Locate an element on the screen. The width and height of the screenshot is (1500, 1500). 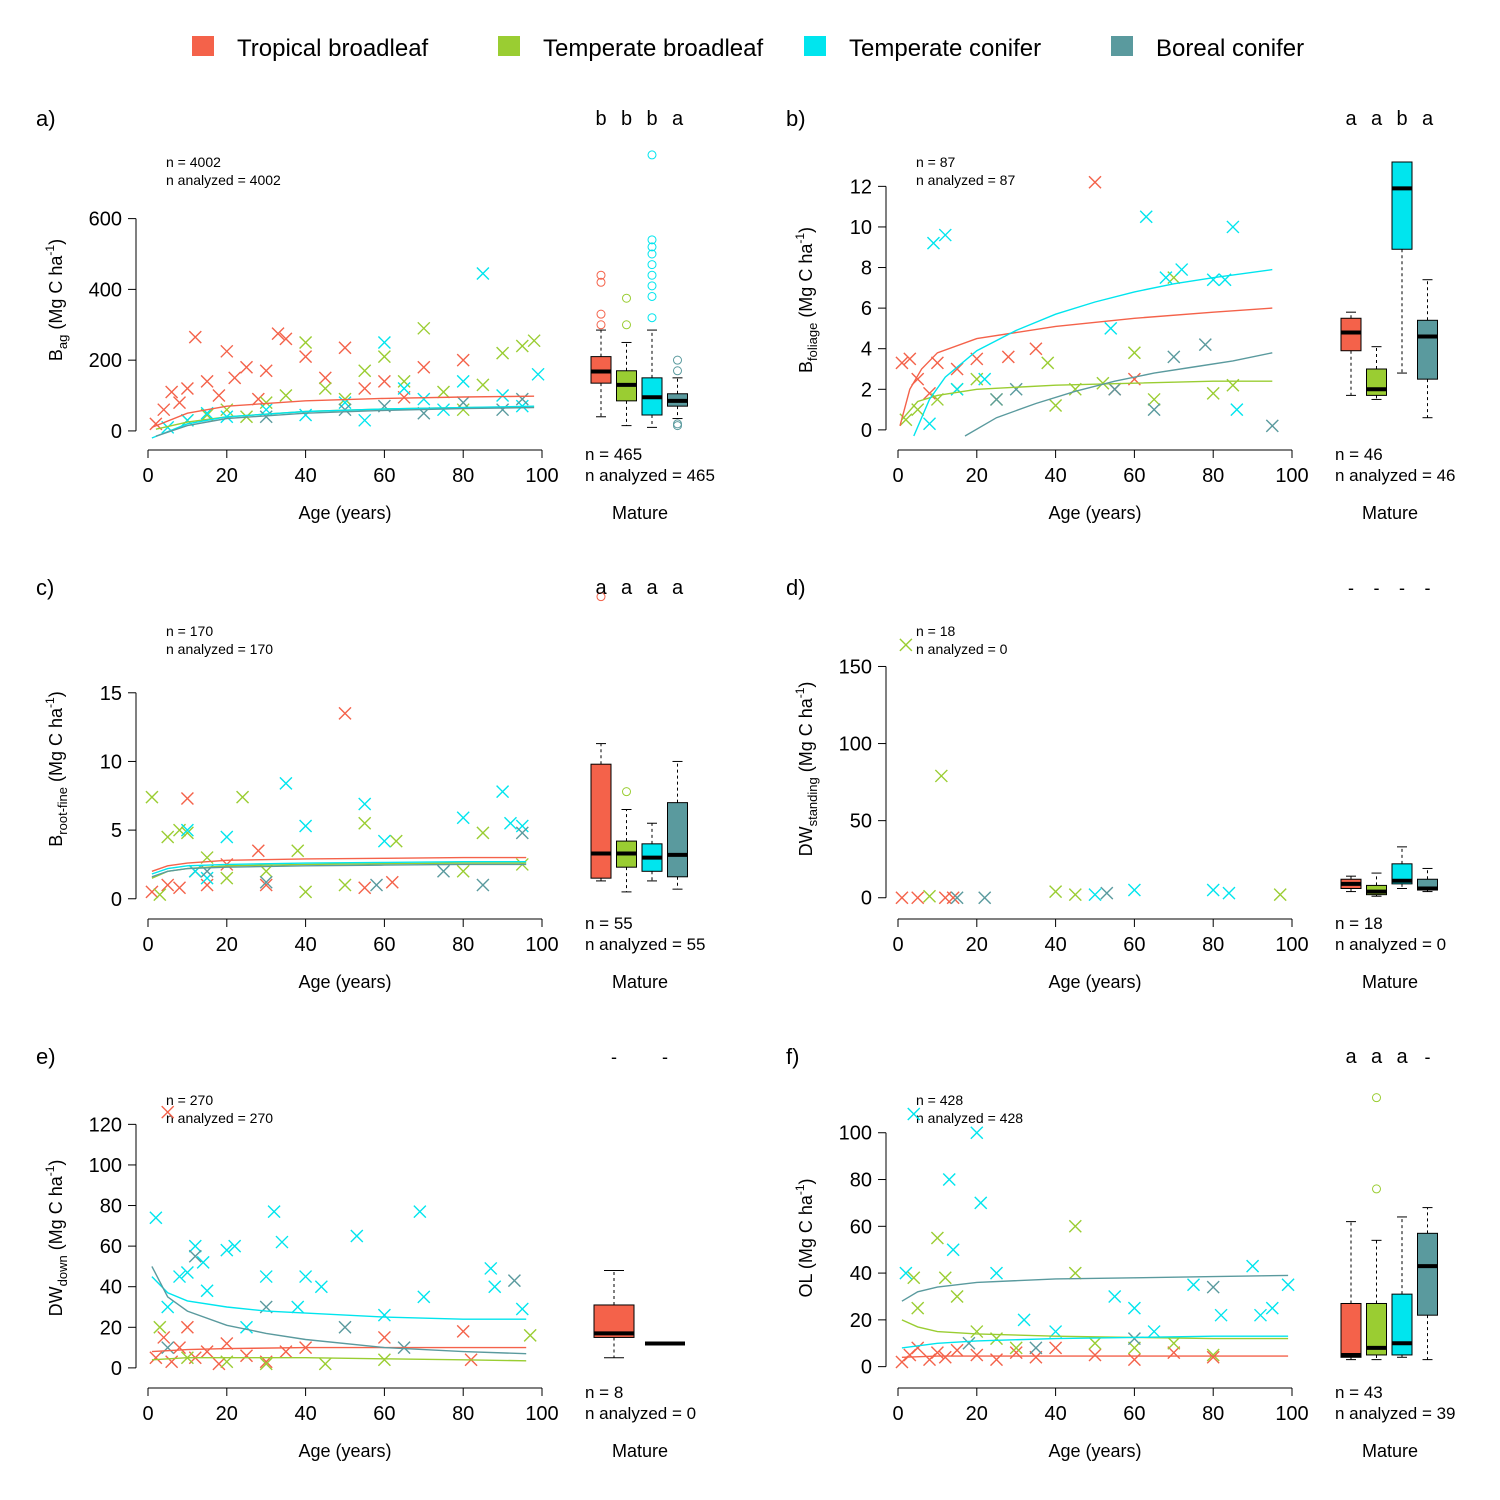
panel-label: f) is located at coordinates (792, 1056).